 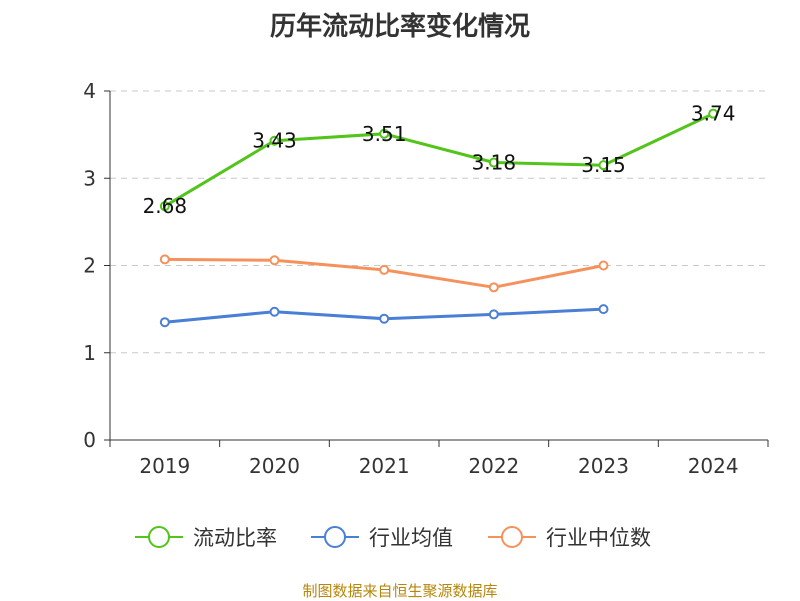 What do you see at coordinates (493, 466) in the screenshot?
I see `x-tick-label: 2022` at bounding box center [493, 466].